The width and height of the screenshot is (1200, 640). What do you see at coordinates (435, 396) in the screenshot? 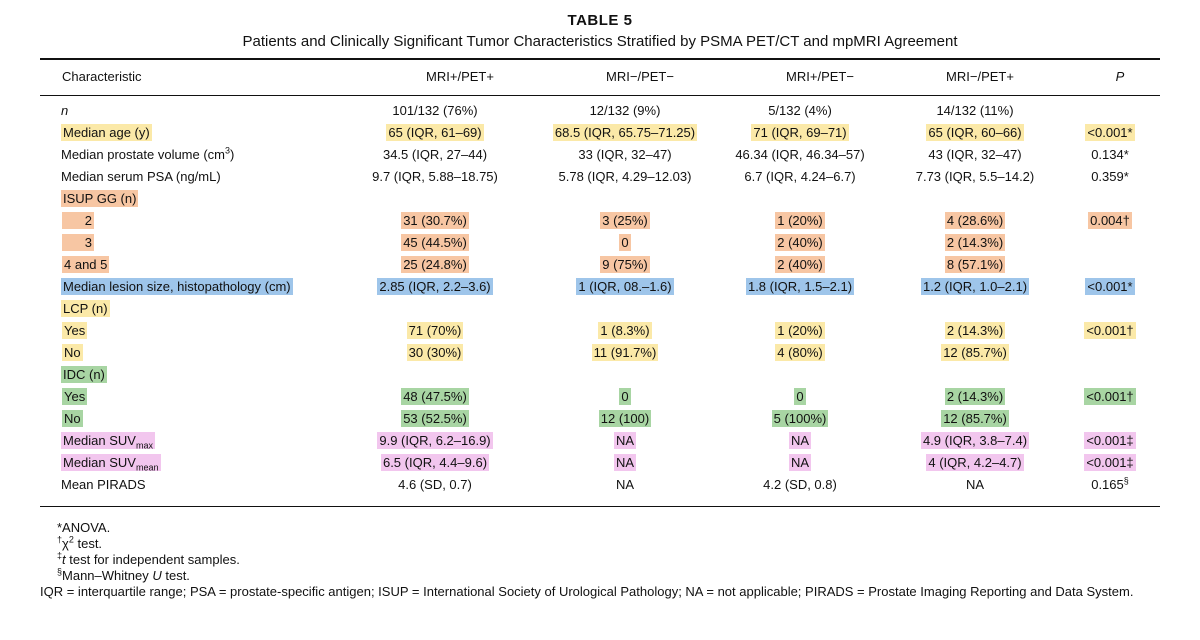
I see `value-cell: 48 (47.5%)` at bounding box center [435, 396].